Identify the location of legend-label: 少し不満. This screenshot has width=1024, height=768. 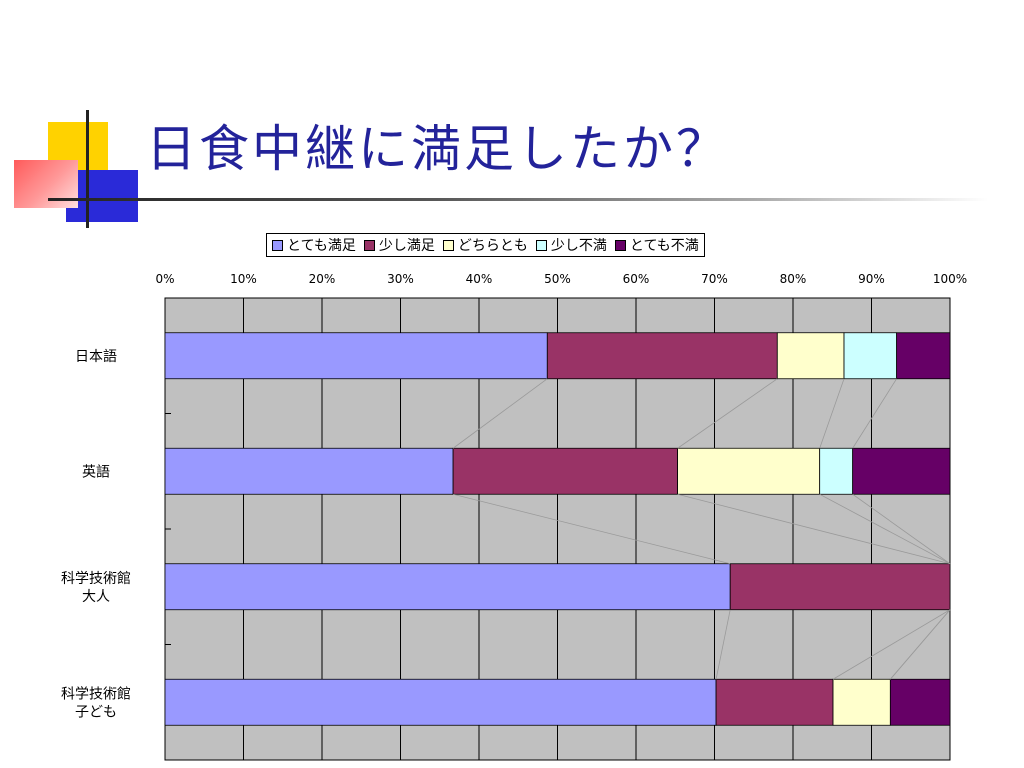
(578, 246).